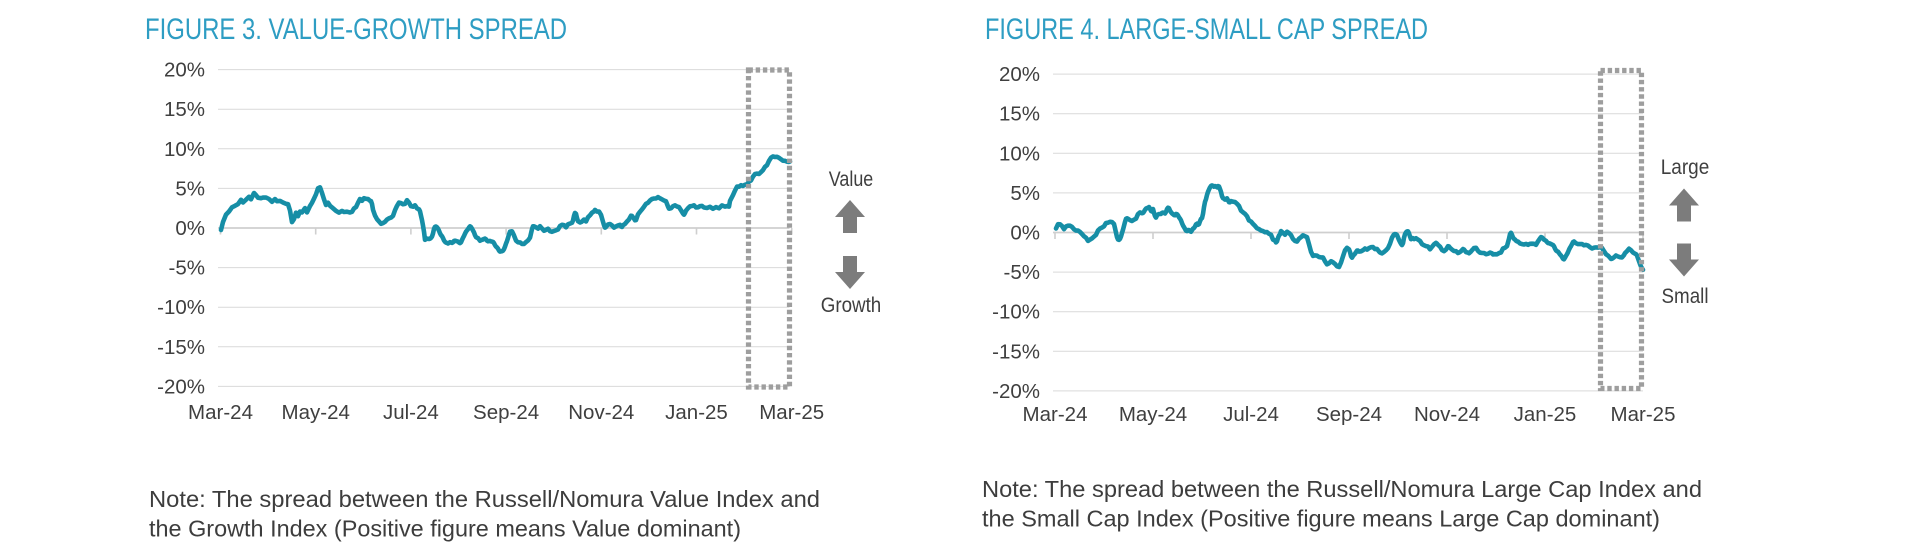  Describe the element at coordinates (356, 29) in the screenshot. I see `svg-text: FIGURE 3. VALUE-GROWTH SPREAD` at that location.